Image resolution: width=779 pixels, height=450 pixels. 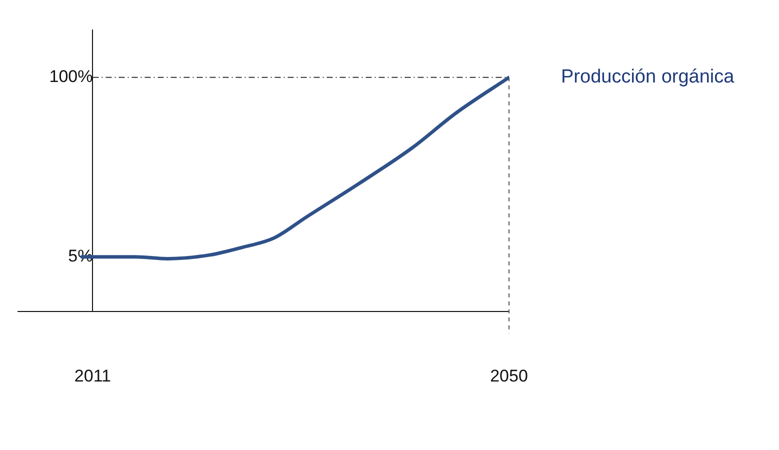 I want to click on text: Producción orgánica, so click(x=648, y=77).